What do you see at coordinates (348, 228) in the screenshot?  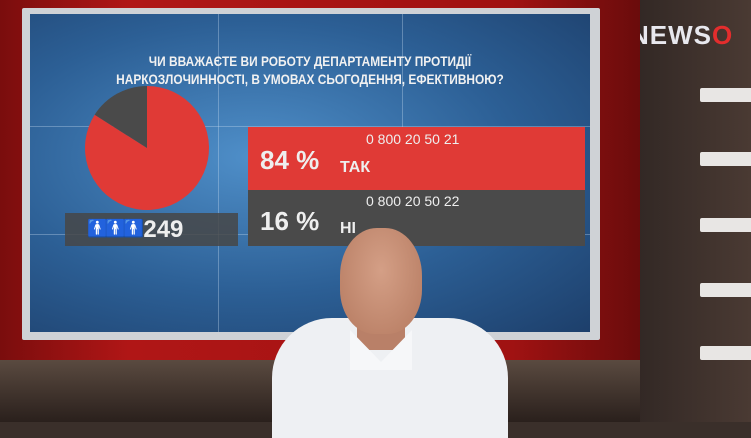 I see `option-answer: НІ` at bounding box center [348, 228].